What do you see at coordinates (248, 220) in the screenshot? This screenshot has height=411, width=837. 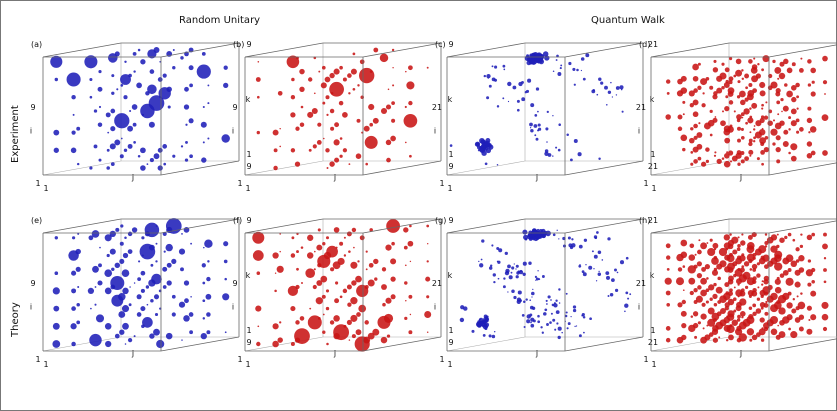 I see `axis-k-max-label: 9` at bounding box center [248, 220].